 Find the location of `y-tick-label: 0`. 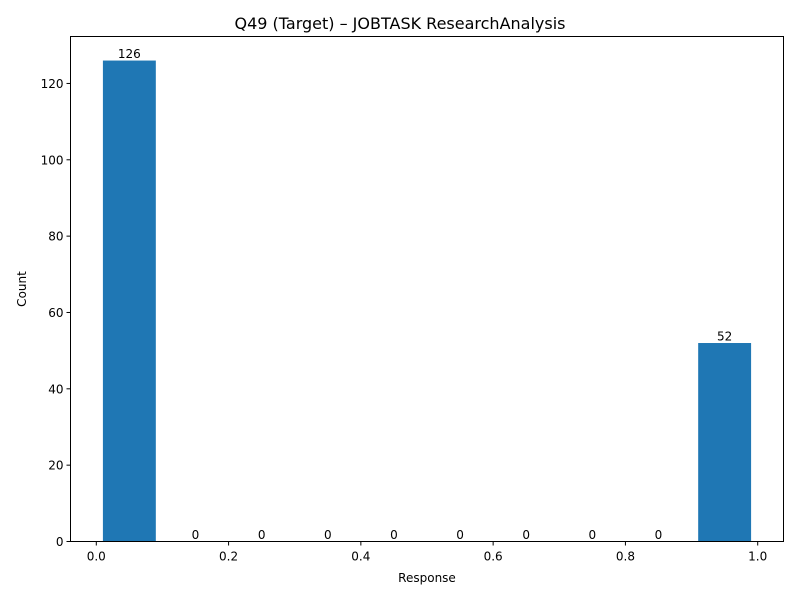

y-tick-label: 0 is located at coordinates (60, 542).